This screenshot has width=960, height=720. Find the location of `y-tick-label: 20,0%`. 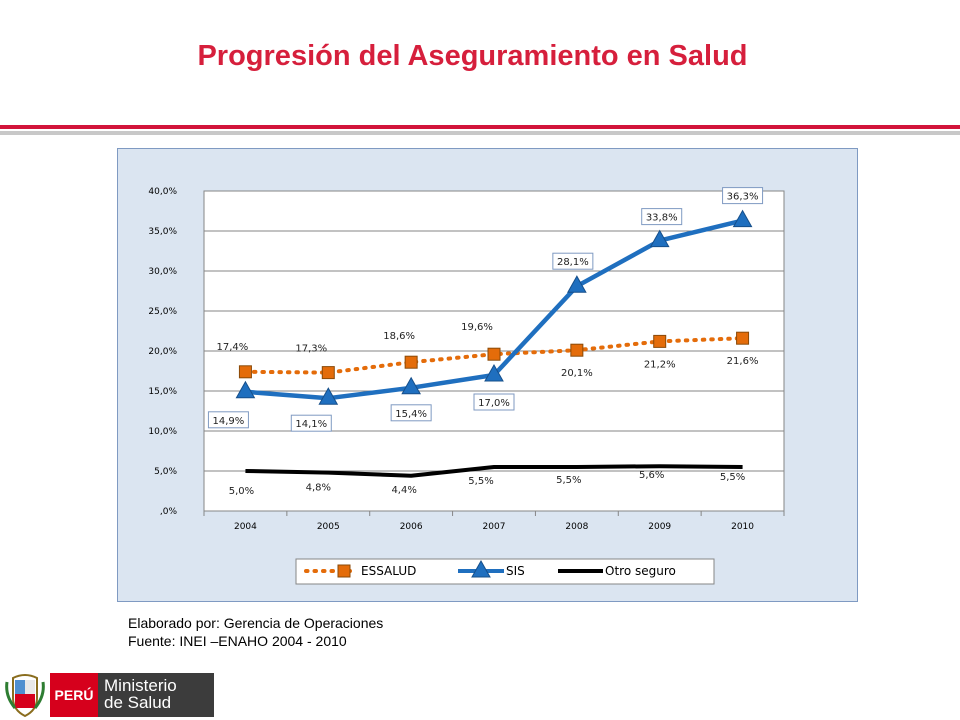

y-tick-label: 20,0% is located at coordinates (162, 352).